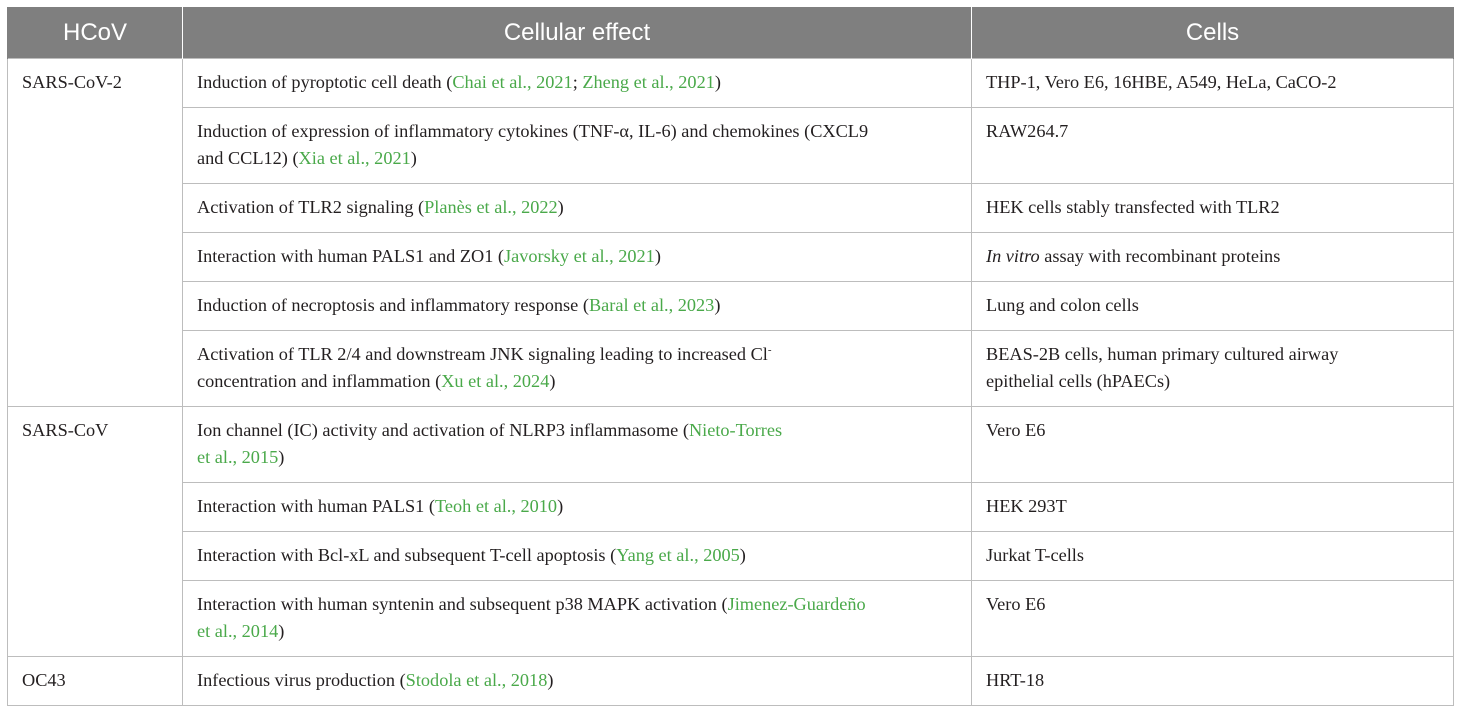 The width and height of the screenshot is (1460, 709). Describe the element at coordinates (1212, 145) in the screenshot. I see `cells-cell: RAW264.7` at that location.